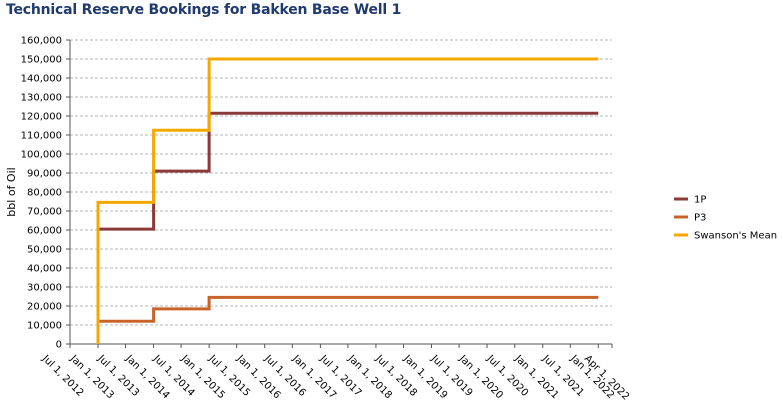 Image resolution: width=783 pixels, height=409 pixels. I want to click on y-tick-label: 160,000, so click(41, 41).